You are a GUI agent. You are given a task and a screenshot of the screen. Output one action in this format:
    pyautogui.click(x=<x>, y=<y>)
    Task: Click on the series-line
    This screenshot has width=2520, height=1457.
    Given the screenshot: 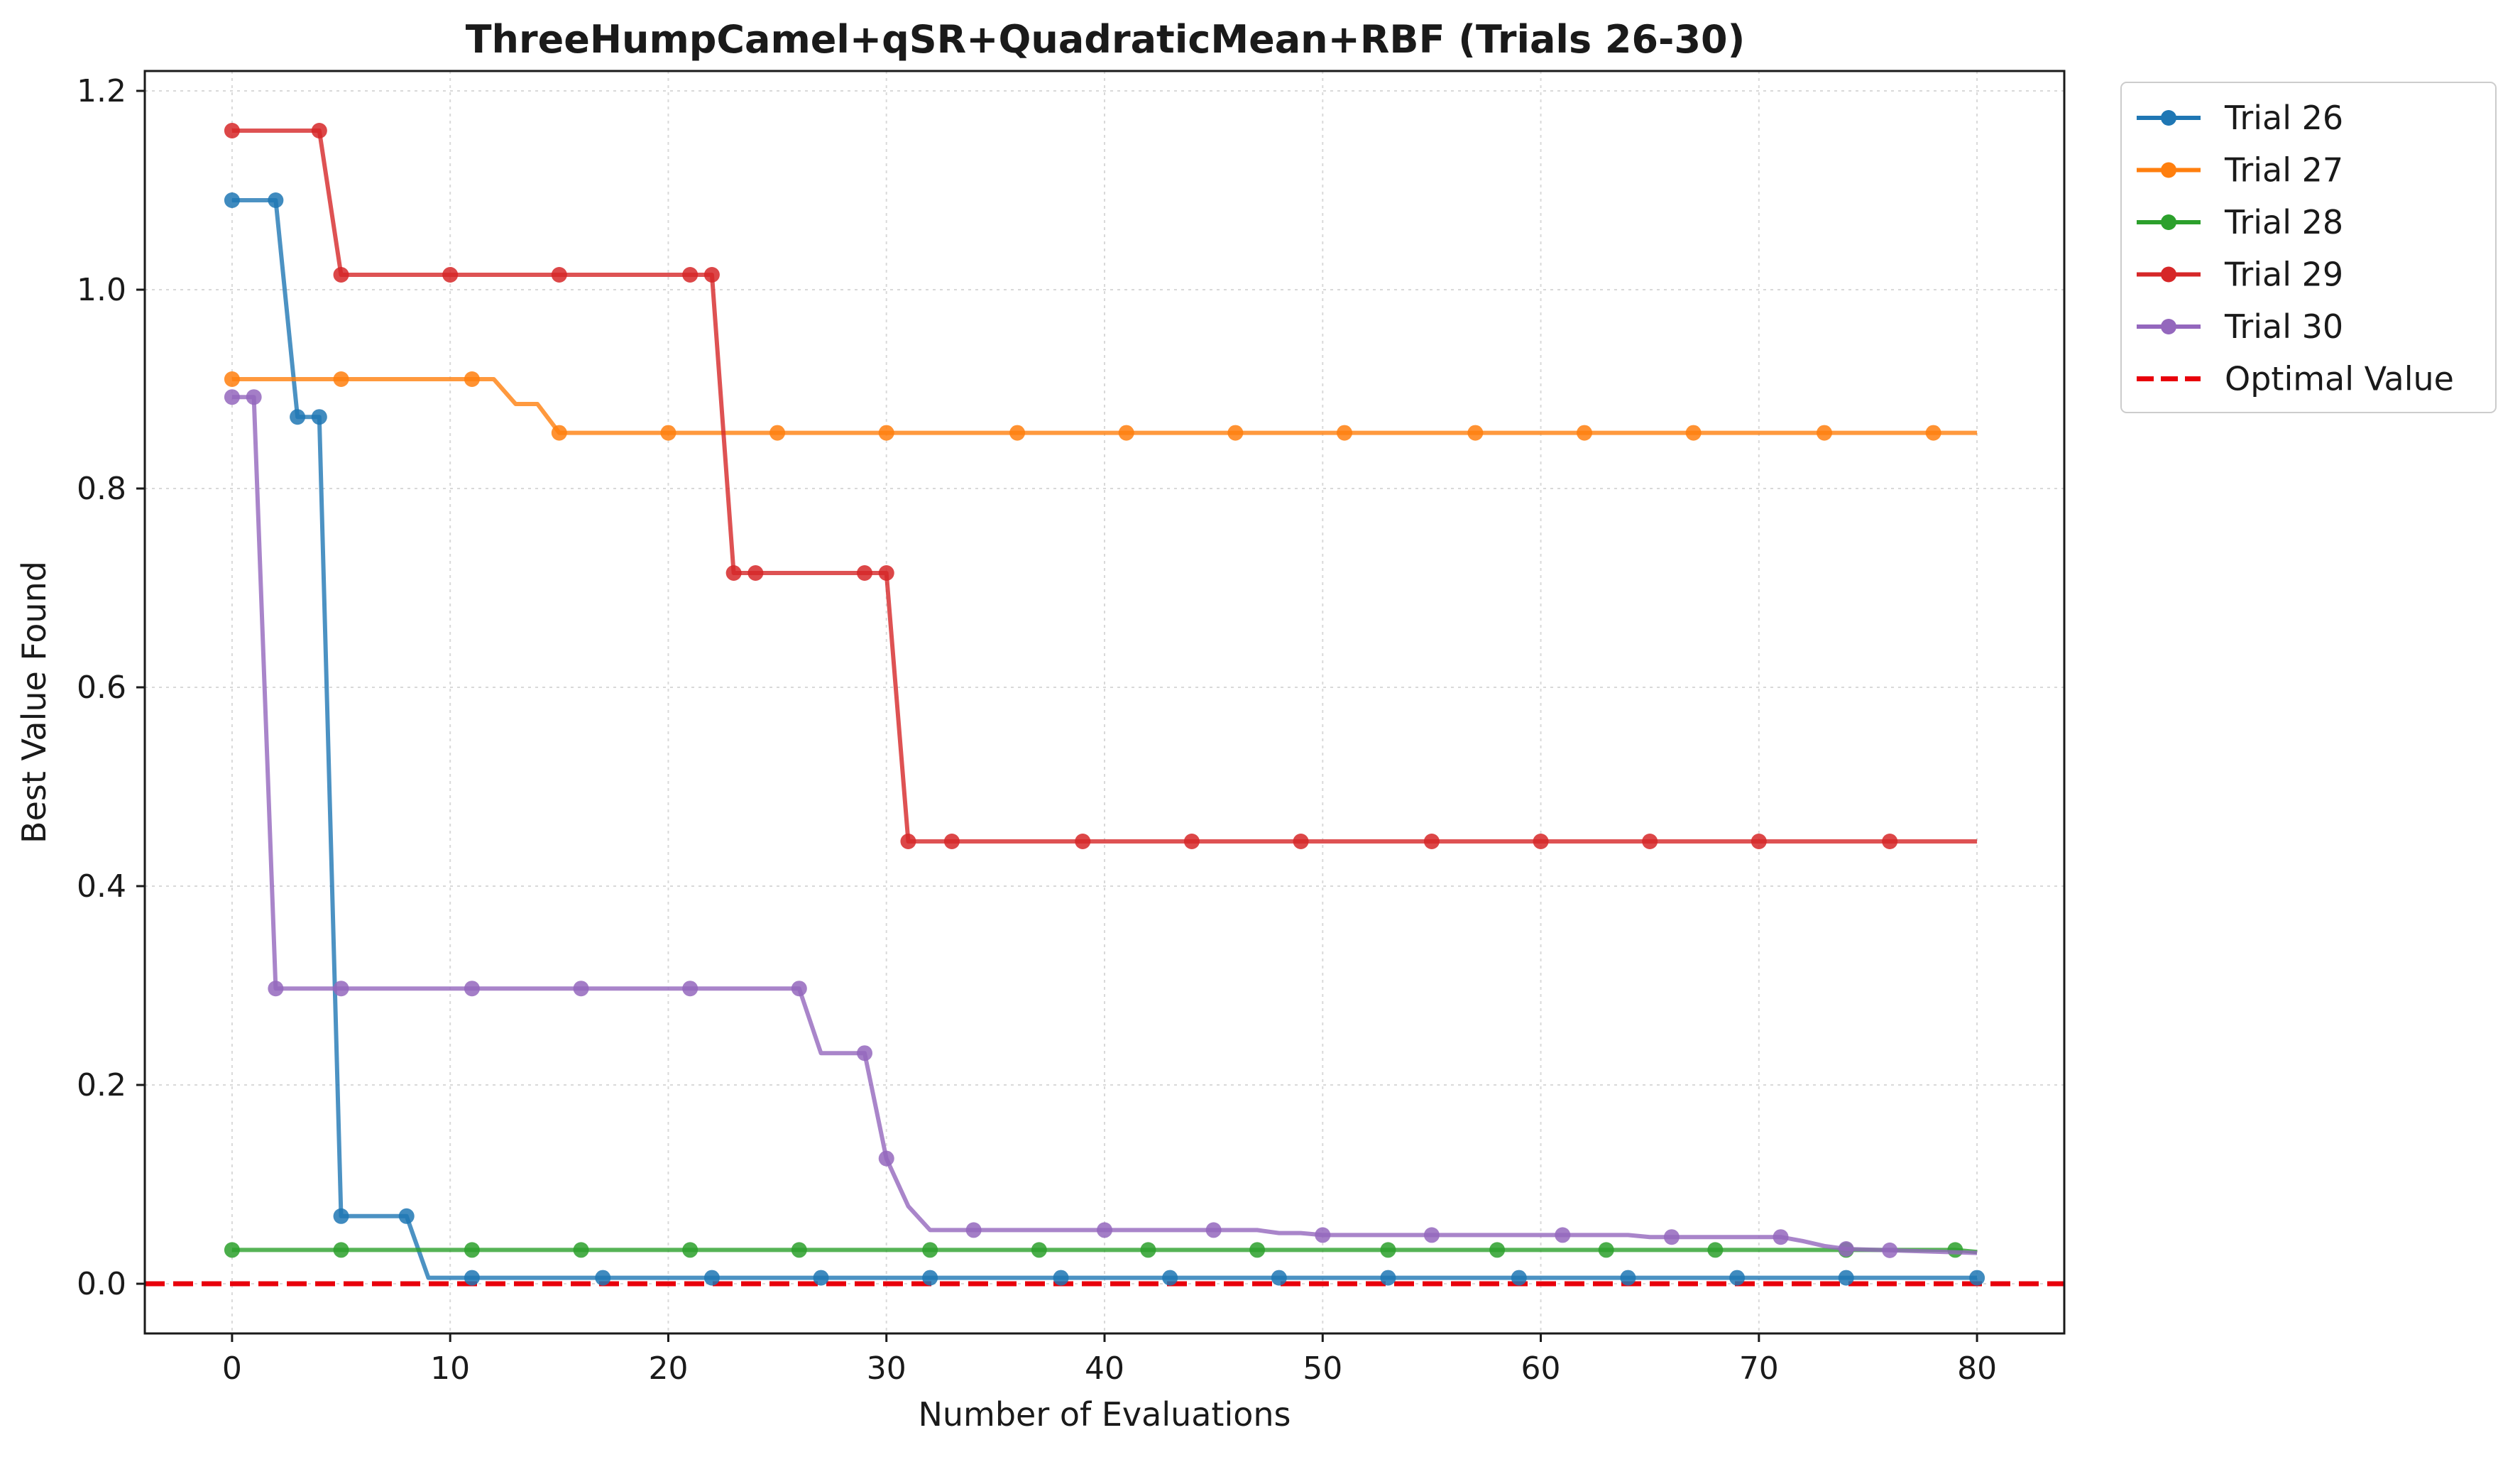 What is the action you would take?
    pyautogui.click(x=1105, y=406)
    